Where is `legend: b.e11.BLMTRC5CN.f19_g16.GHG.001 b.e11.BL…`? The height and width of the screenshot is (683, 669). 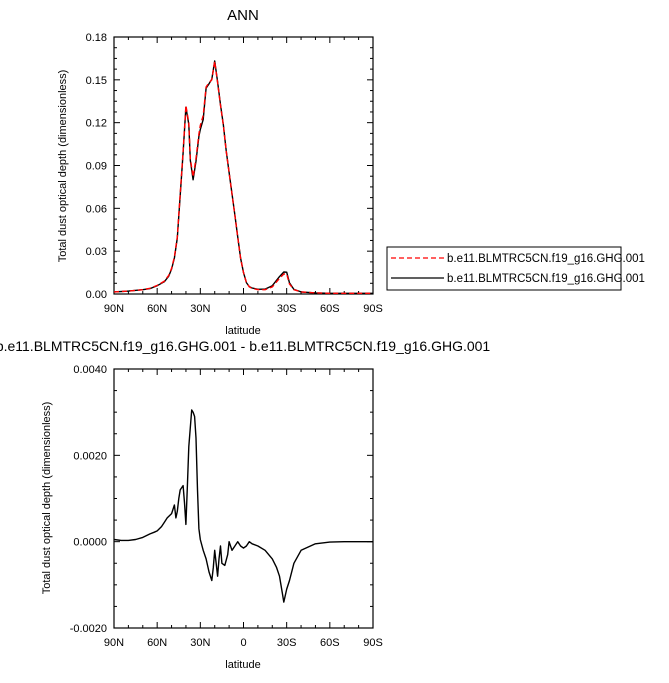
legend: b.e11.BLMTRC5CN.f19_g16.GHG.001 b.e11.BL… is located at coordinates (515, 268).